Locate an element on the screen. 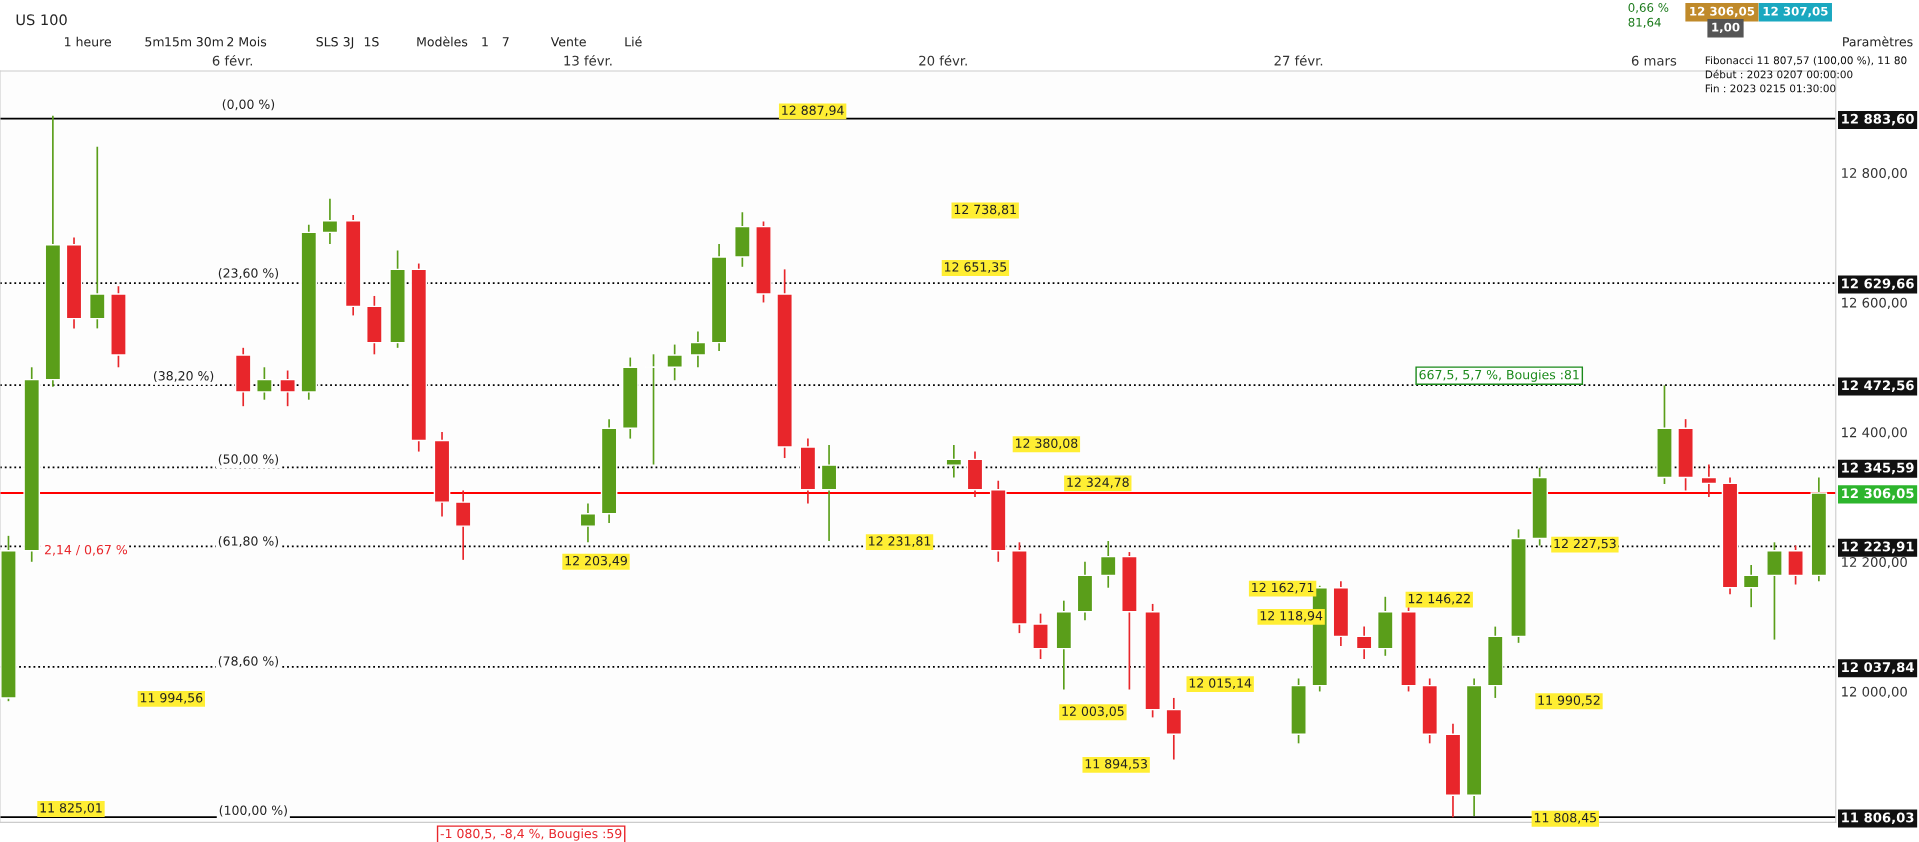  text: 12 307,05 is located at coordinates (1795, 12).